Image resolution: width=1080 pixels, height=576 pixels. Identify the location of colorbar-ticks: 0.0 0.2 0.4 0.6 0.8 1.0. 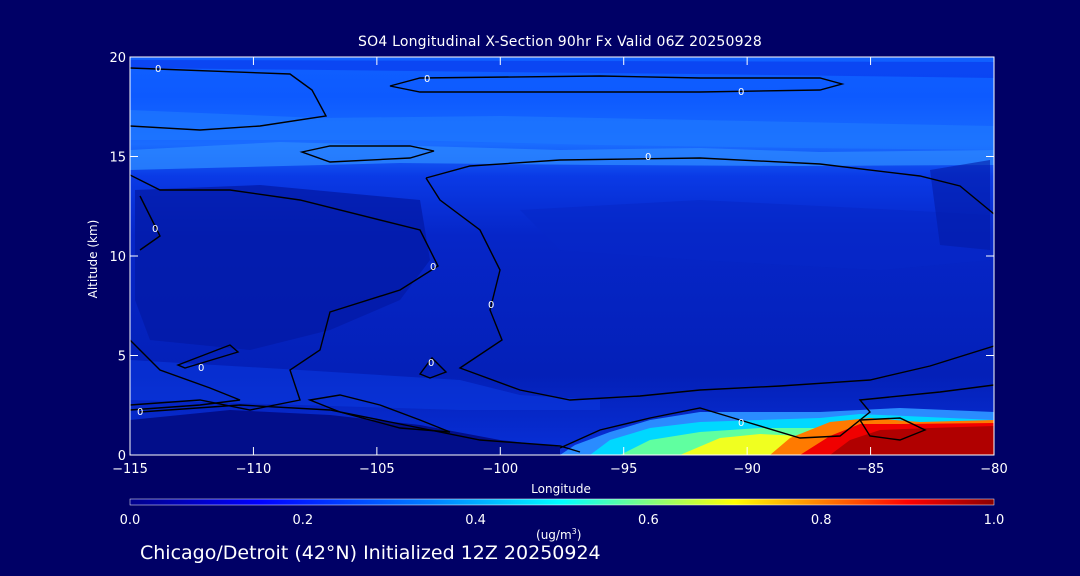
(562, 520).